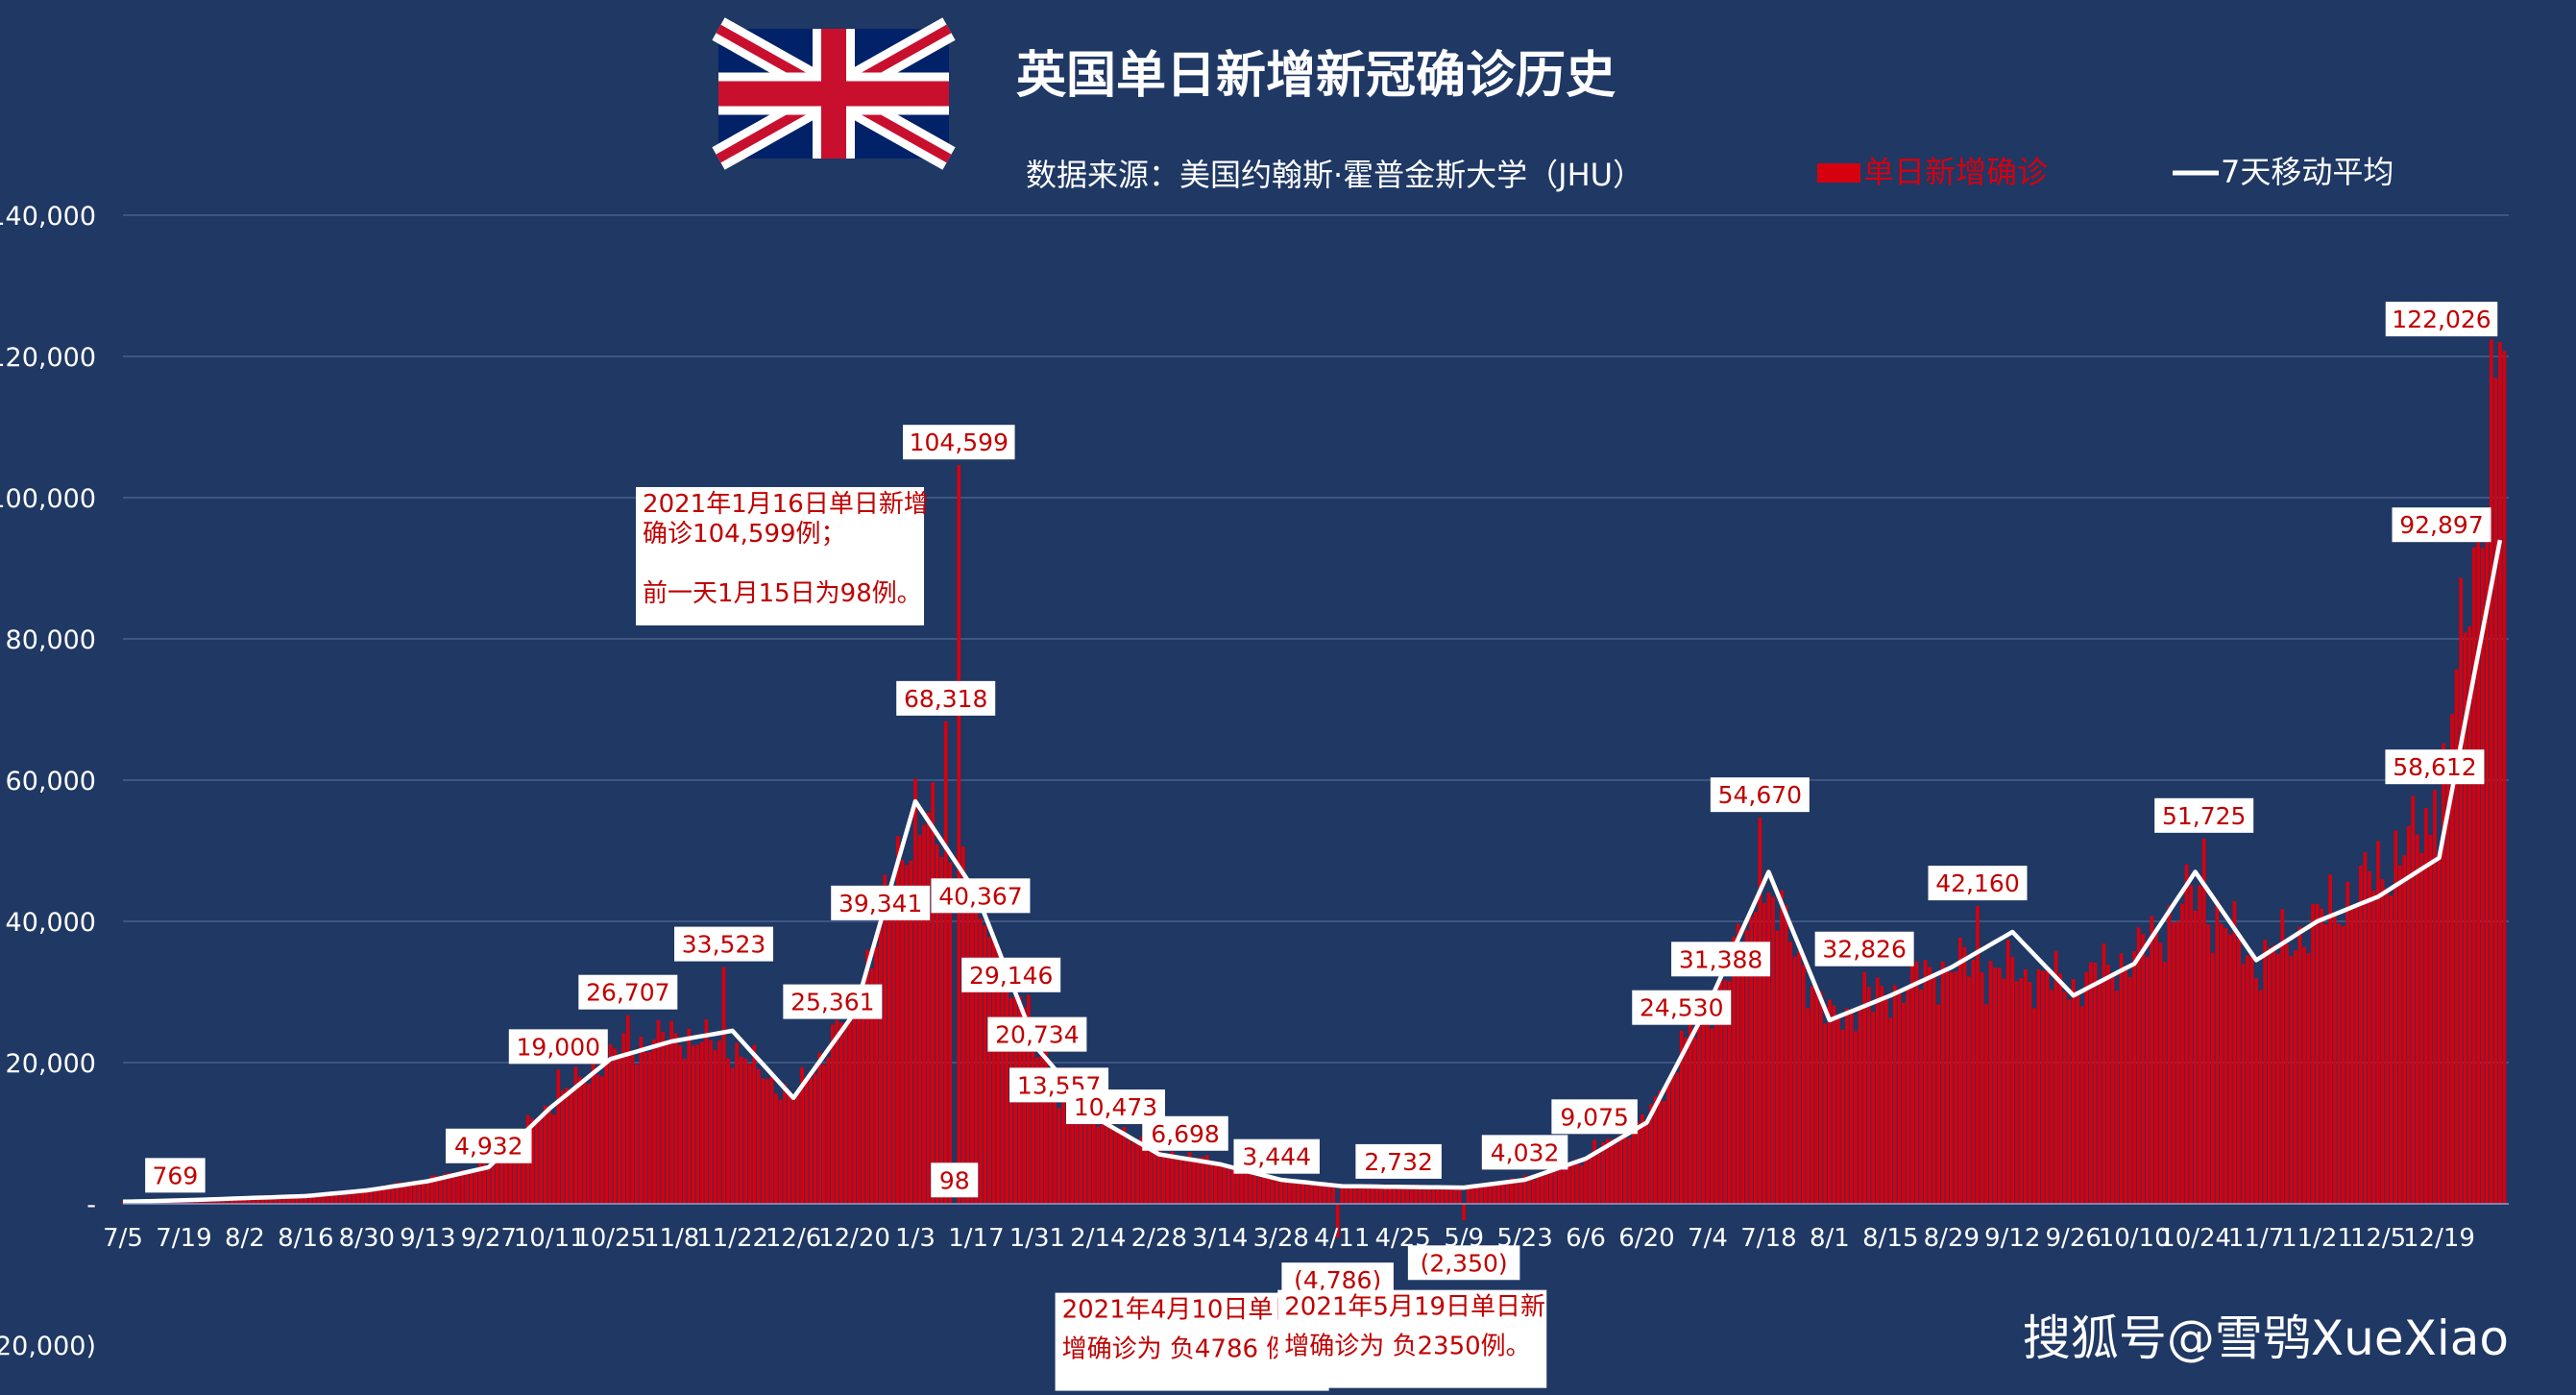  Describe the element at coordinates (1316, 76) in the screenshot. I see `chart-title: 英国单日新增新冠确诊历史` at that location.